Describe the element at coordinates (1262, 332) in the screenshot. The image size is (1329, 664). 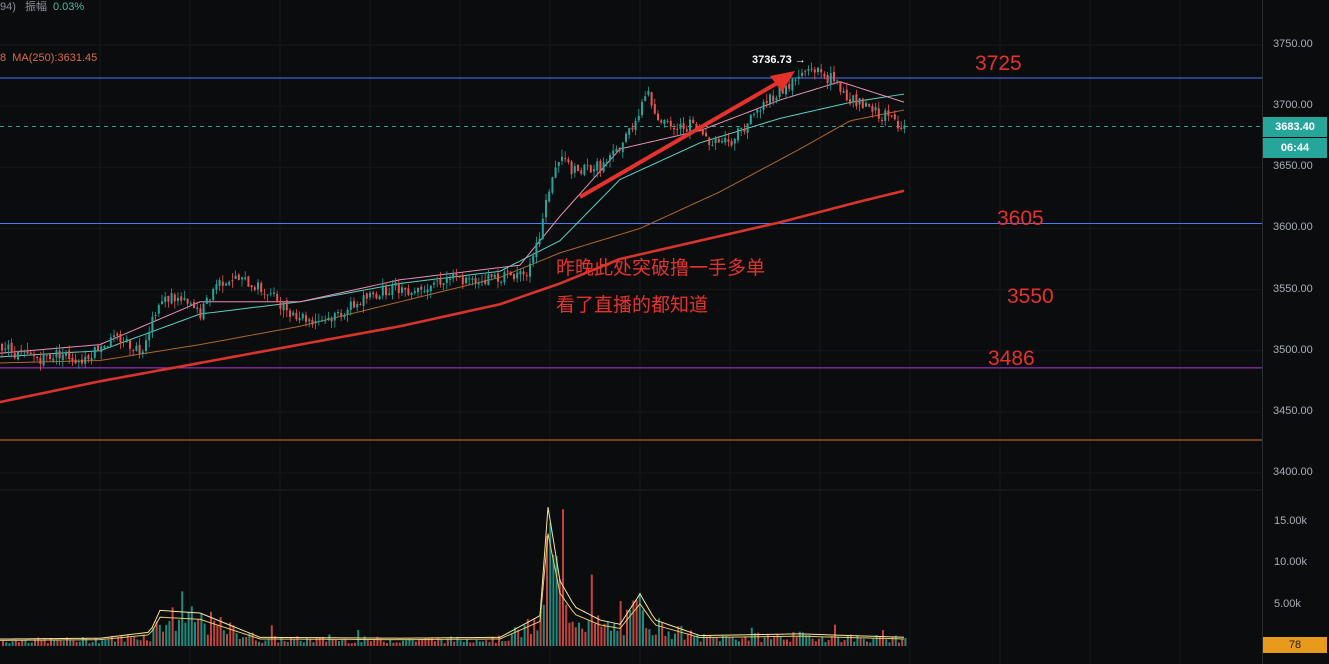
I see `axis-divider` at that location.